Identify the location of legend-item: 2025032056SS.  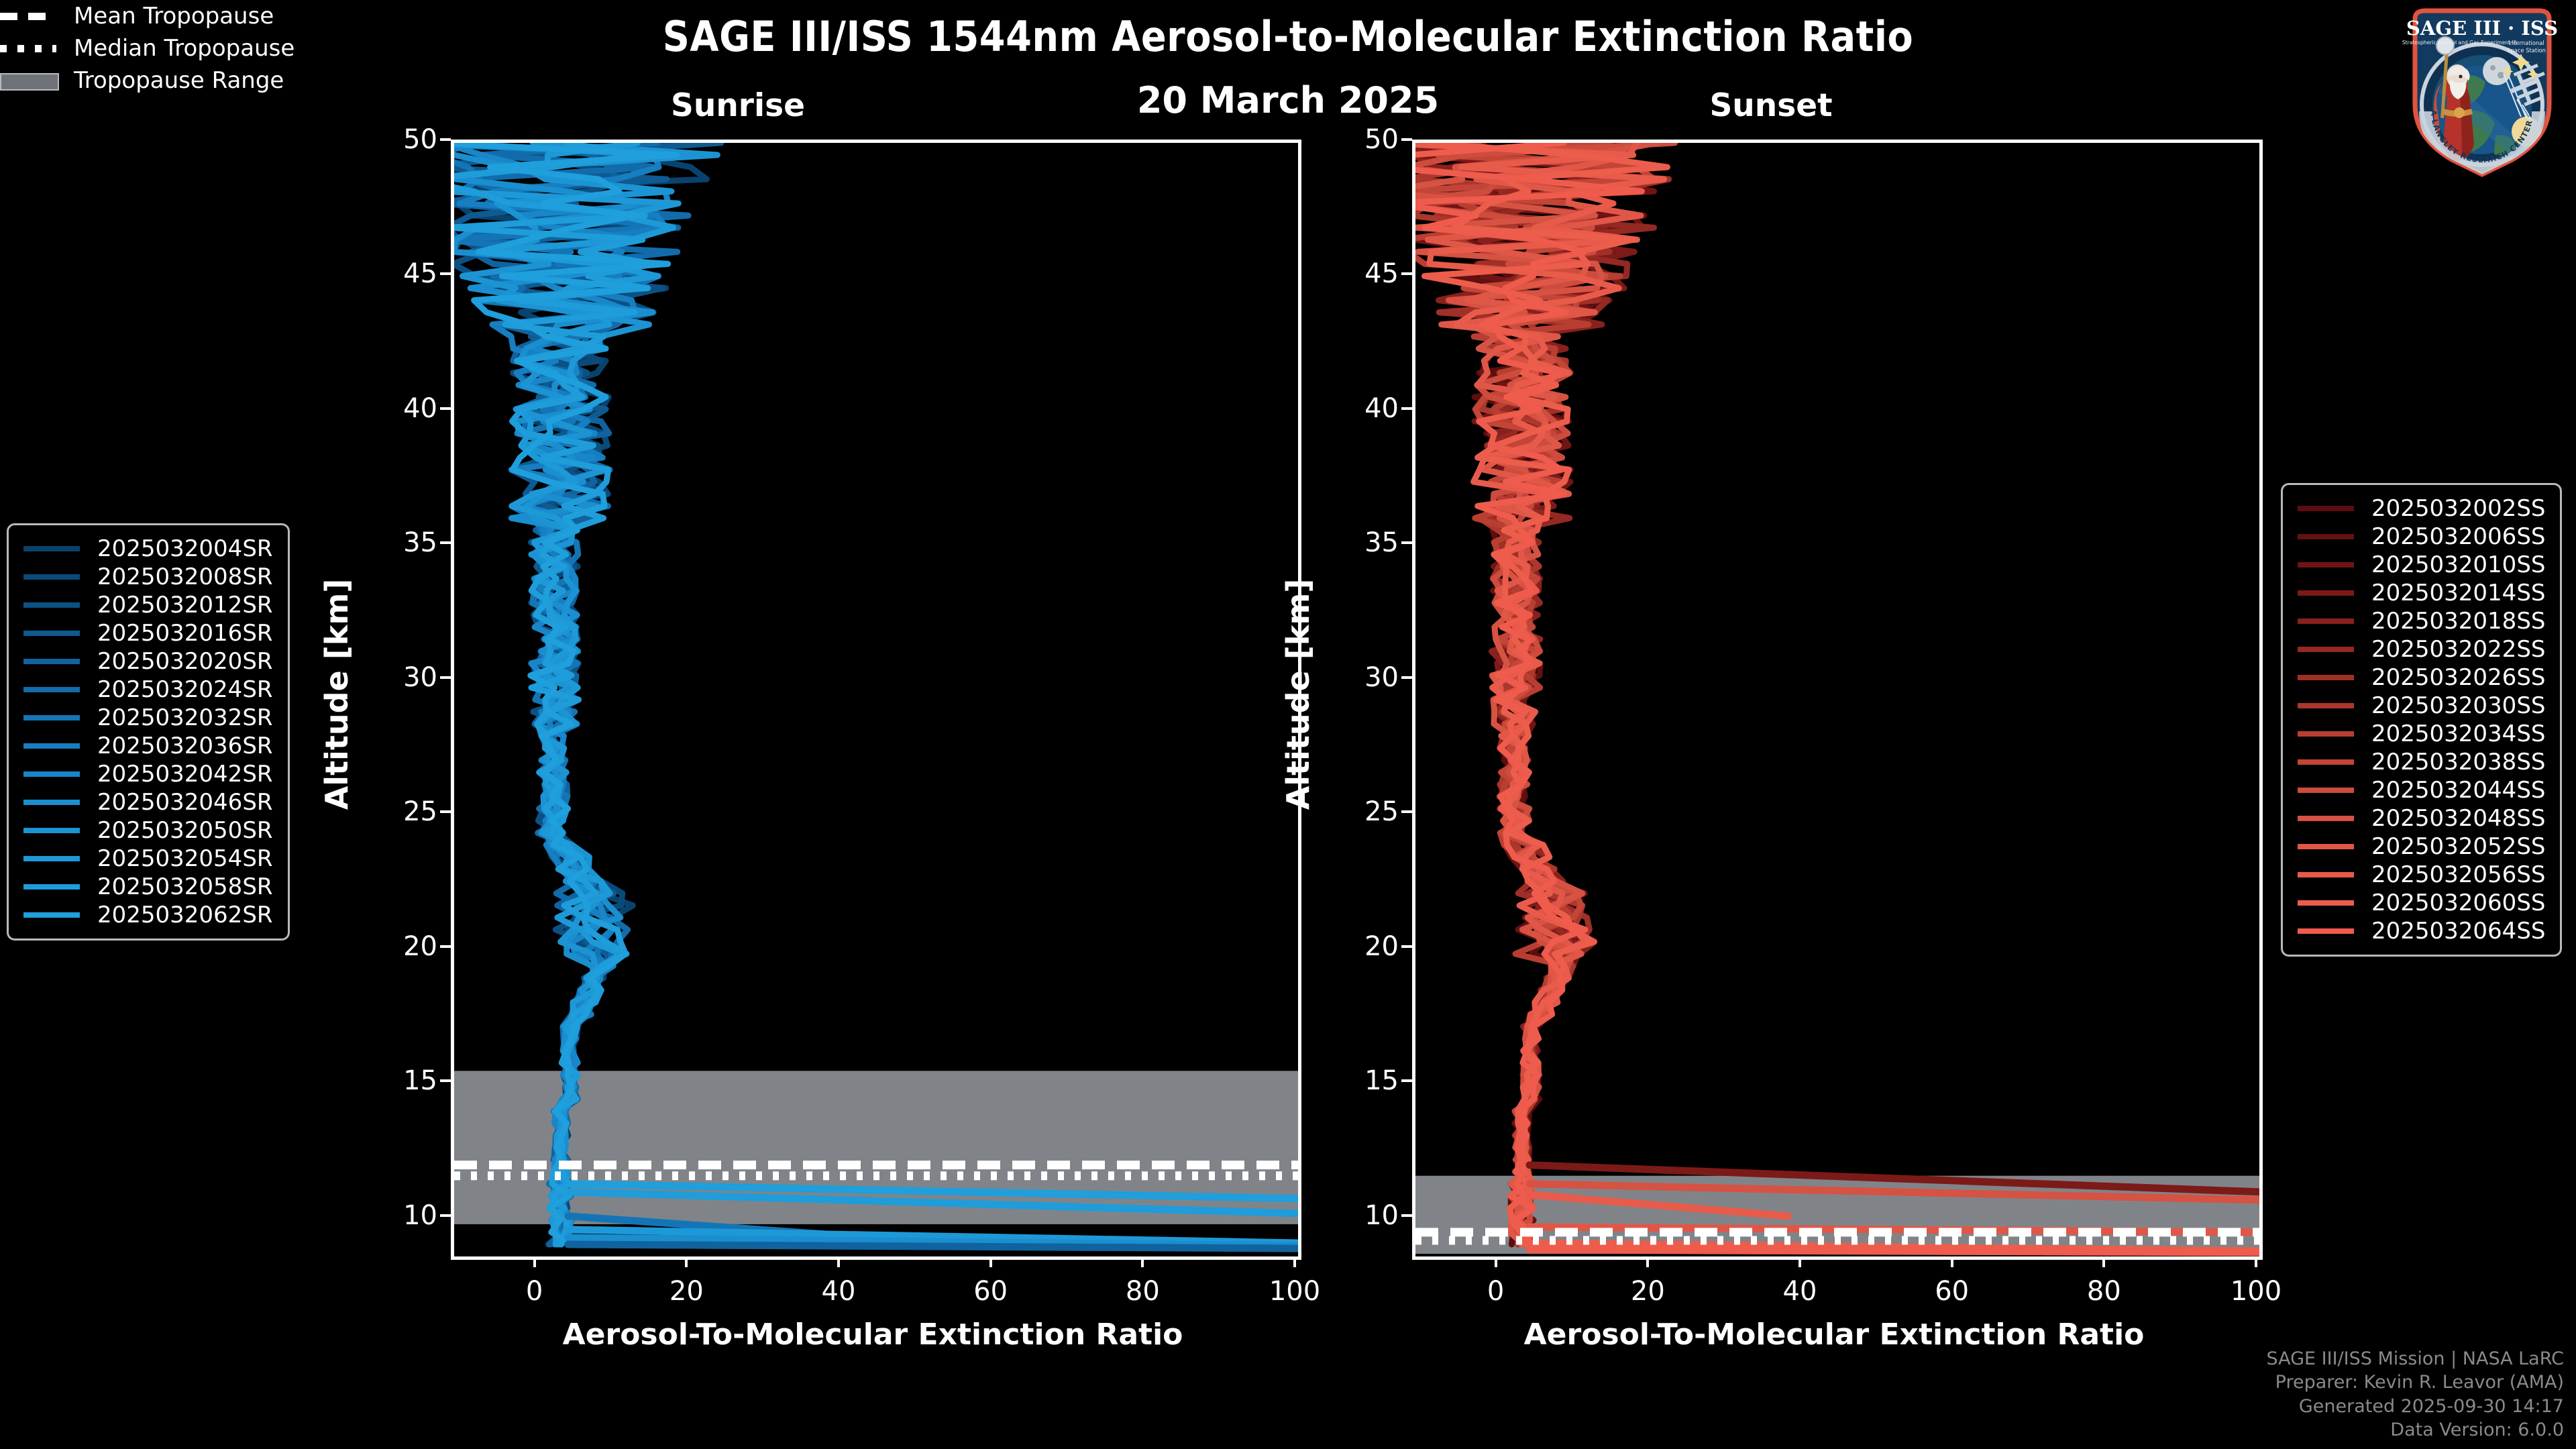
(2421, 875).